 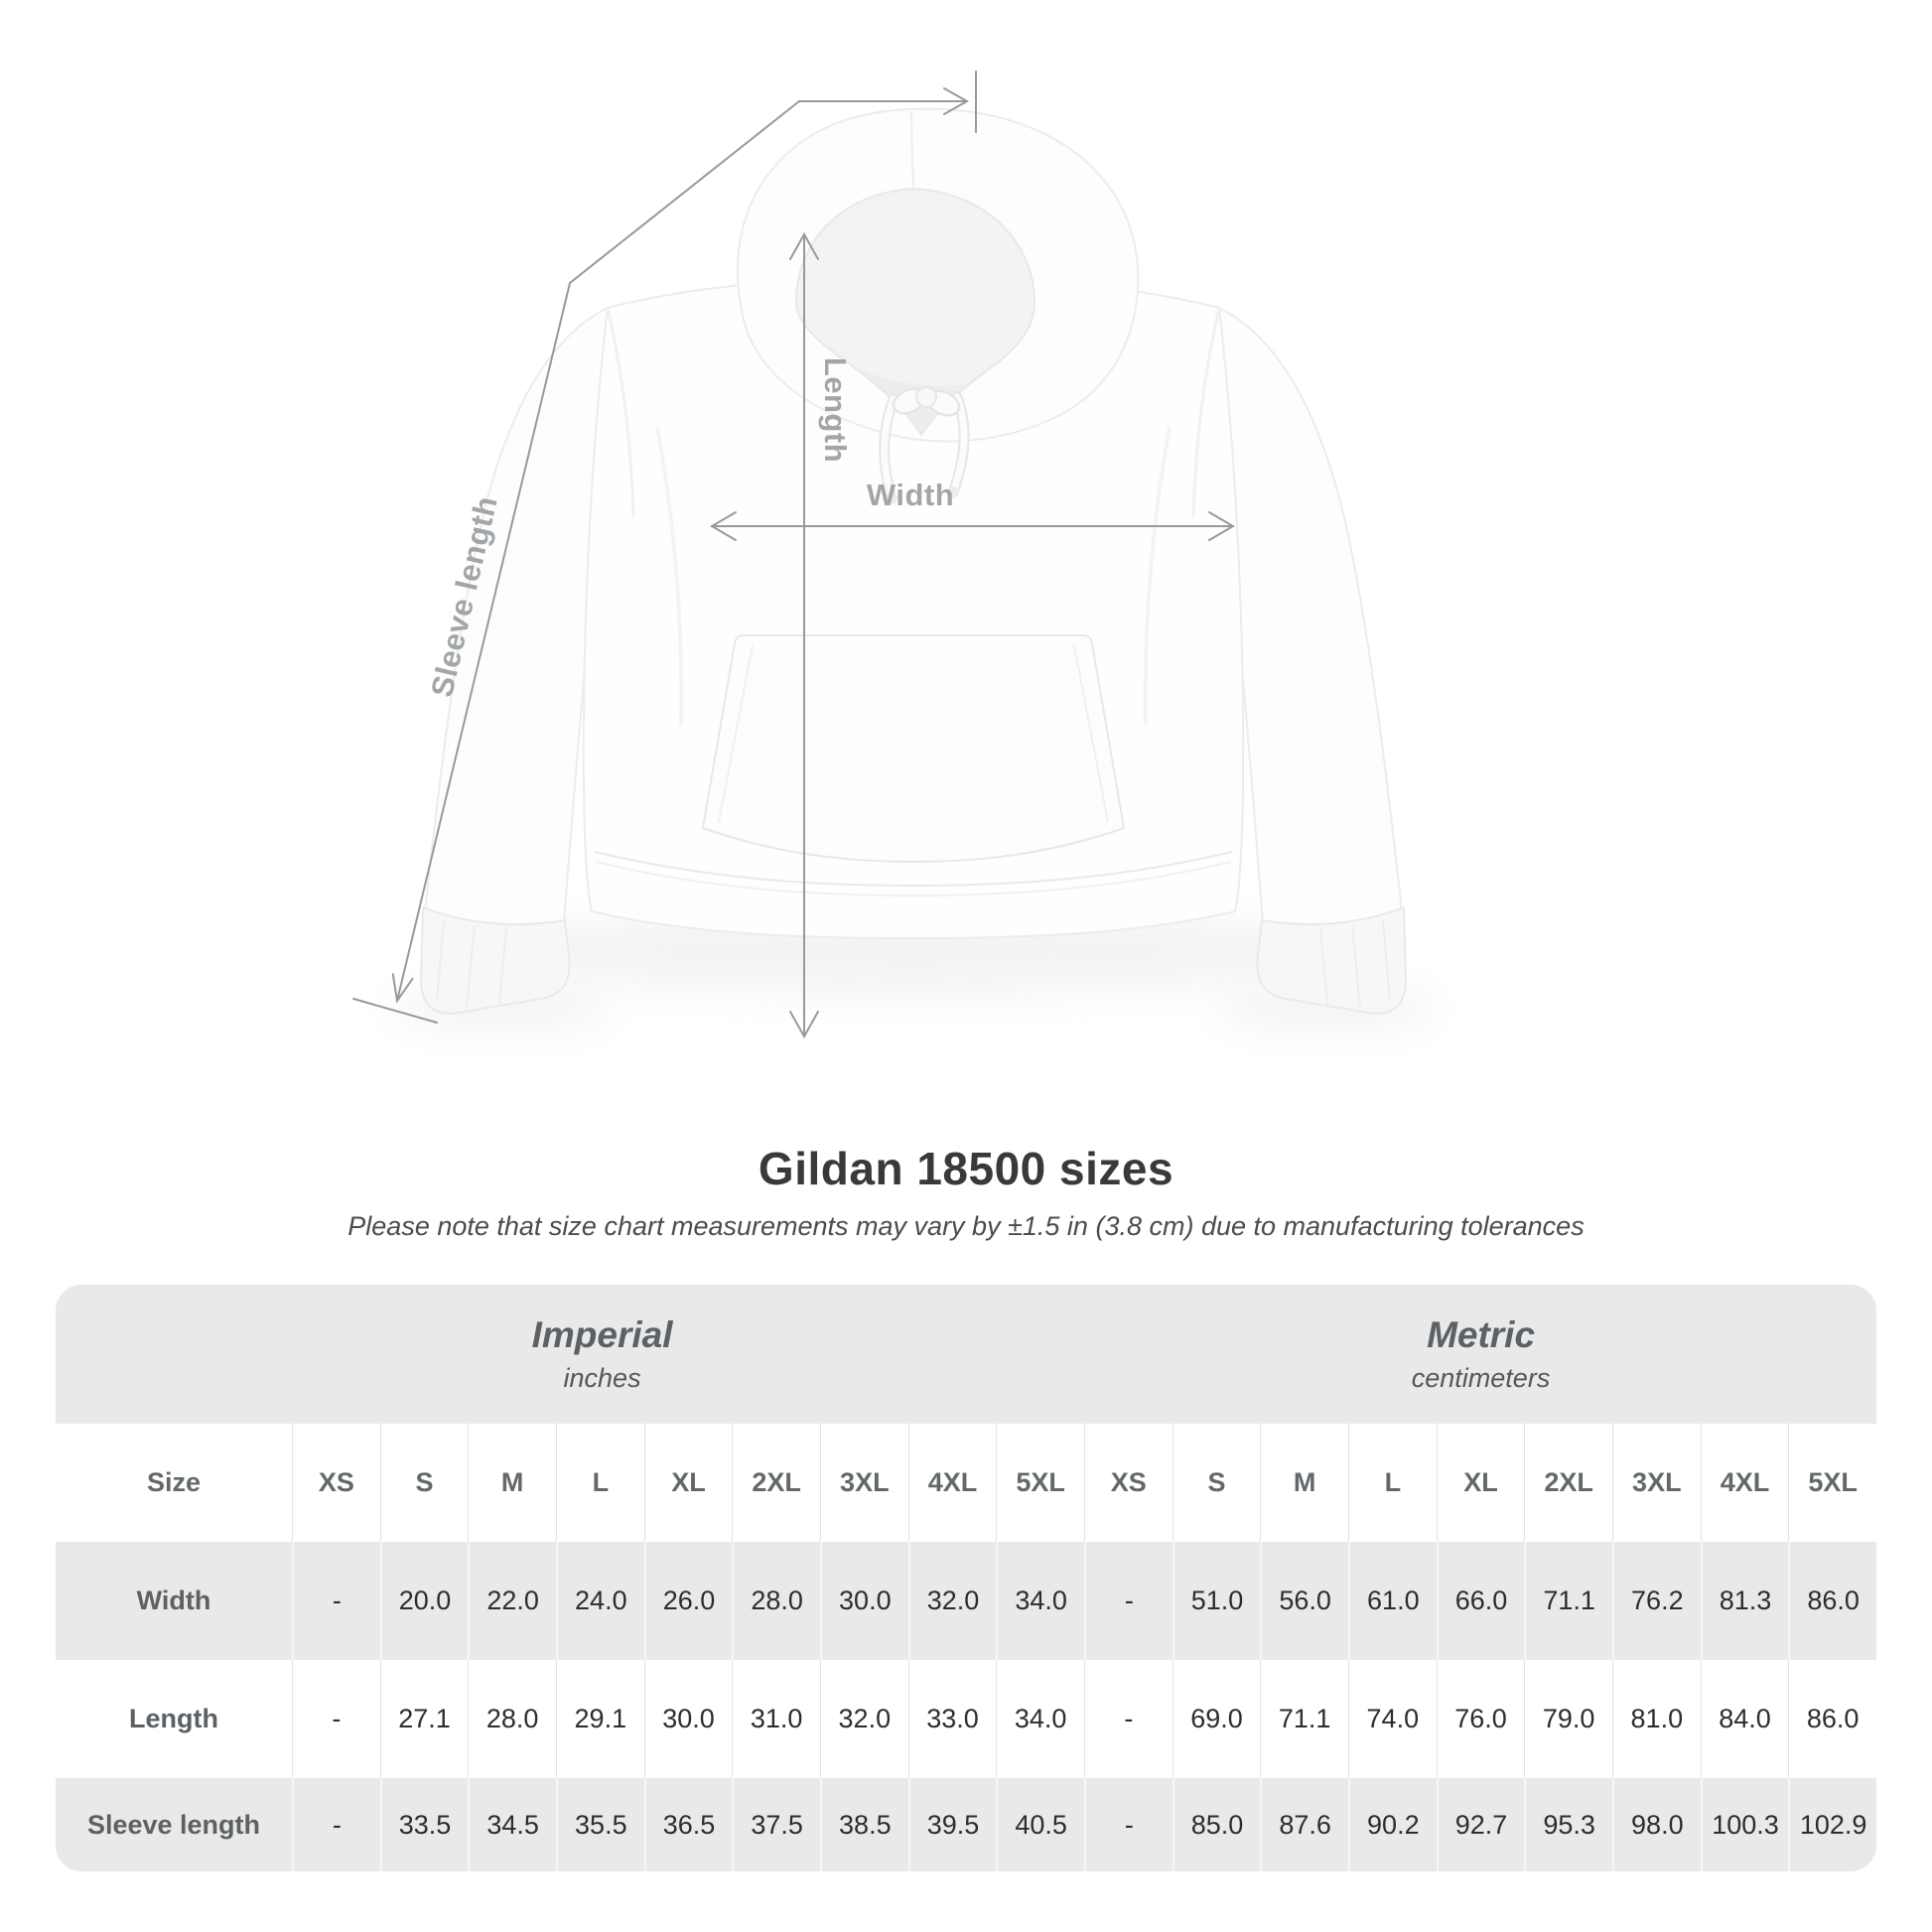 I want to click on table-value: 35.5, so click(x=599, y=1825).